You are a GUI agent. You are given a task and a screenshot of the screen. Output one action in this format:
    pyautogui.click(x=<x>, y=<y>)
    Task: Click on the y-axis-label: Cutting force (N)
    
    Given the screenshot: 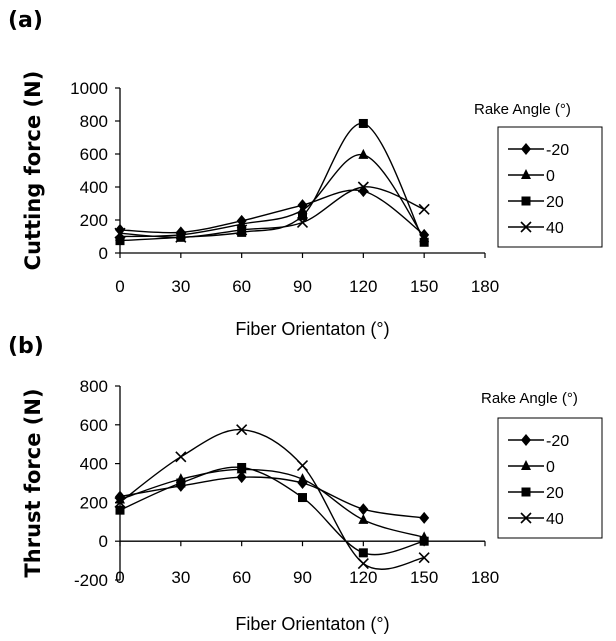 What is the action you would take?
    pyautogui.click(x=33, y=171)
    